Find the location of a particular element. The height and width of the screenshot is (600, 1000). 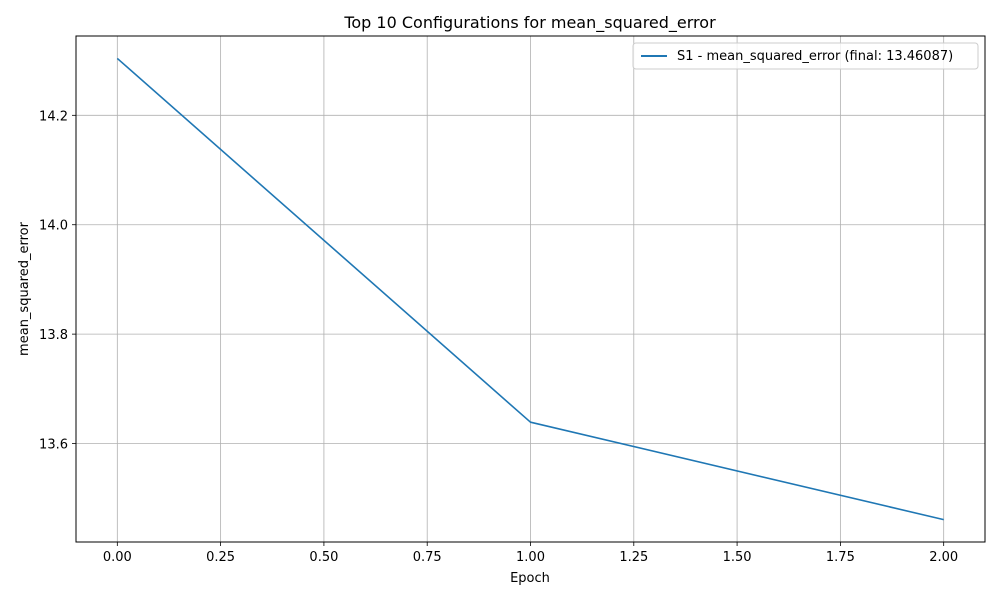

x-tick-label: 1.50 is located at coordinates (737, 557).